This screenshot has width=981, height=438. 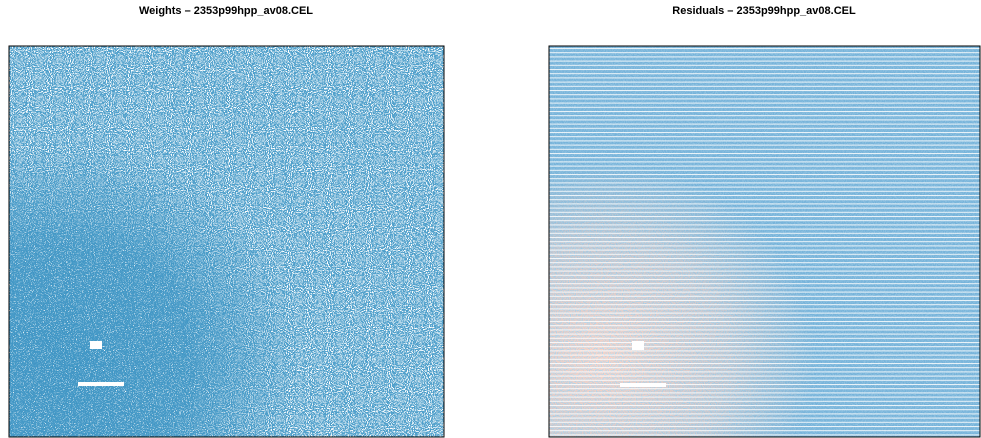 What do you see at coordinates (226, 11) in the screenshot?
I see `panel-title: Weights – 2353p99hpp_av08.CEL` at bounding box center [226, 11].